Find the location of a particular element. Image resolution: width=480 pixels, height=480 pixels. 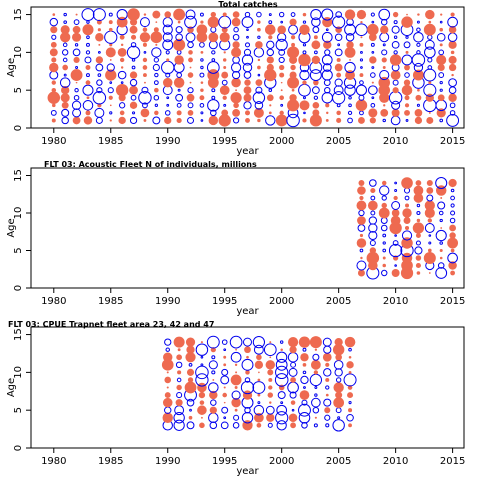

y-tick-label: 10 is located at coordinates (18, 52).